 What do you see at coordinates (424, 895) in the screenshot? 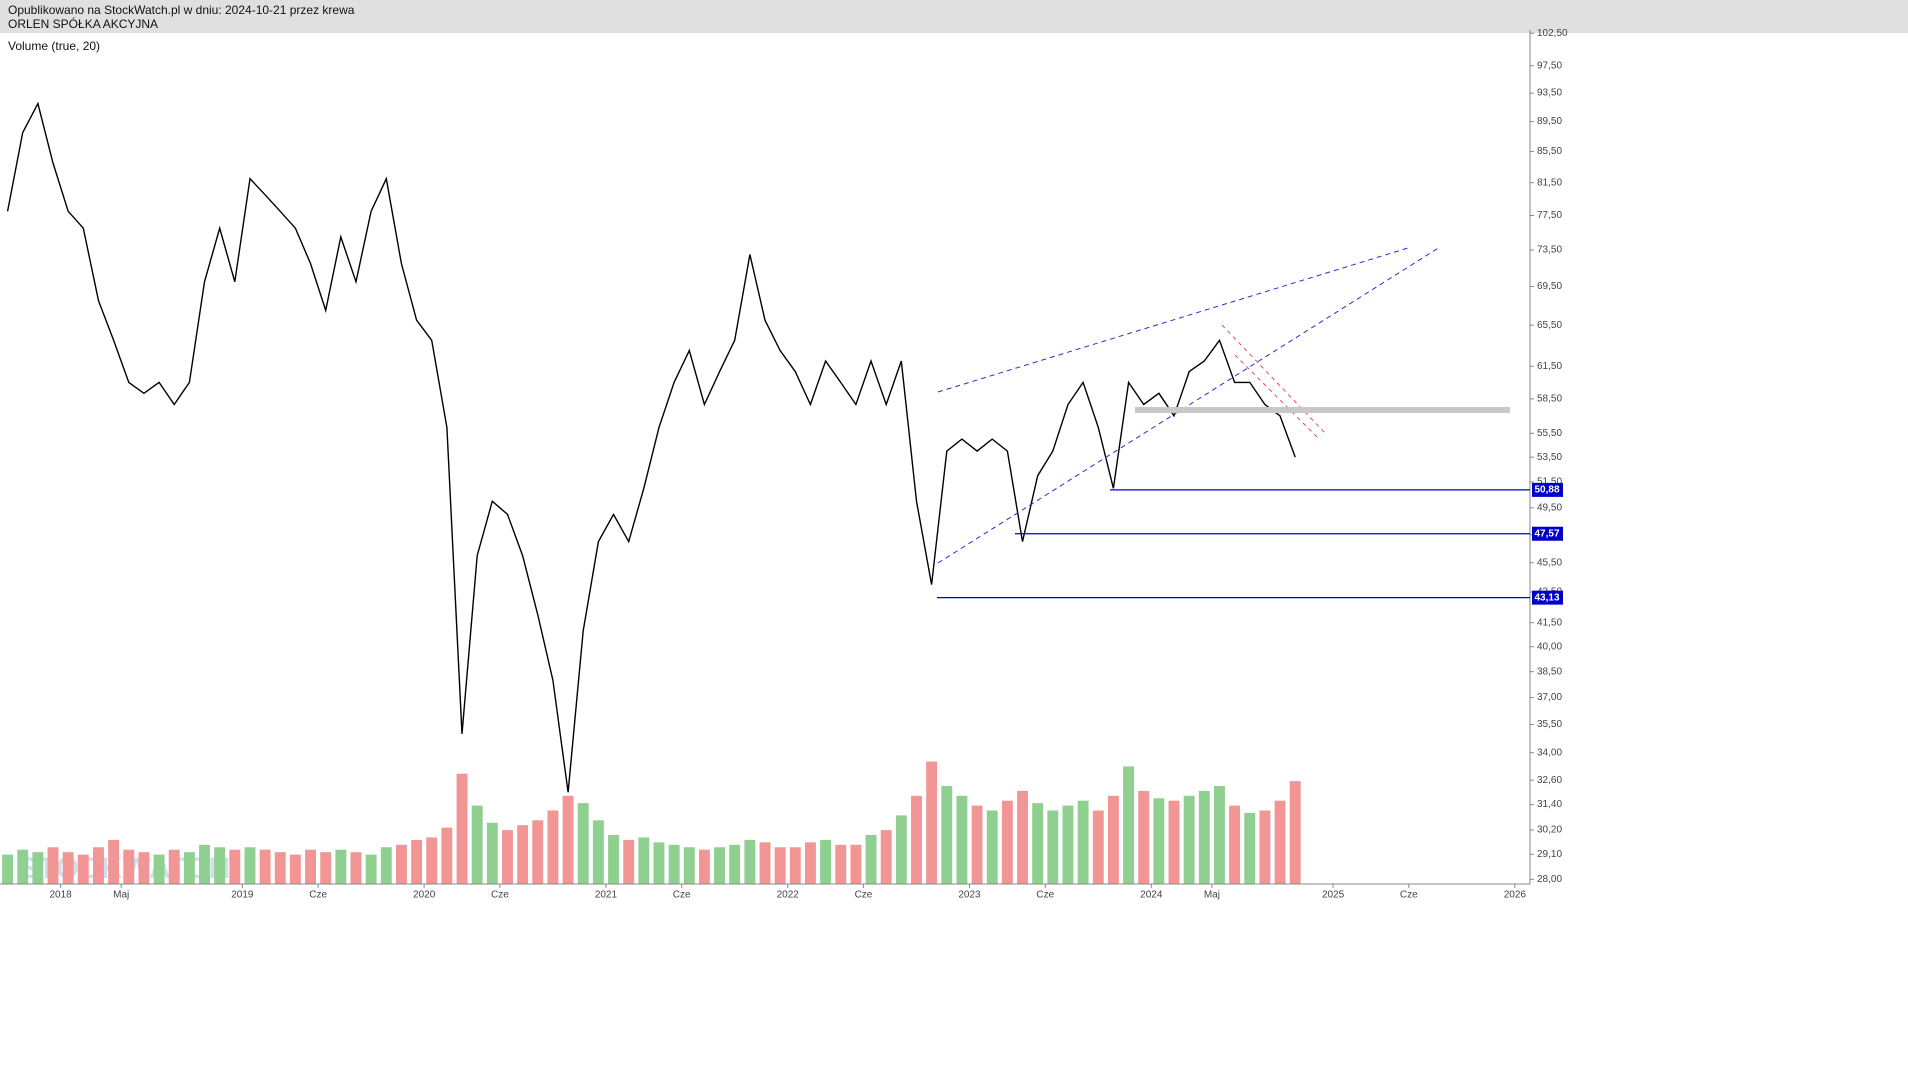
I see `x-tick-label: 2020` at bounding box center [424, 895].